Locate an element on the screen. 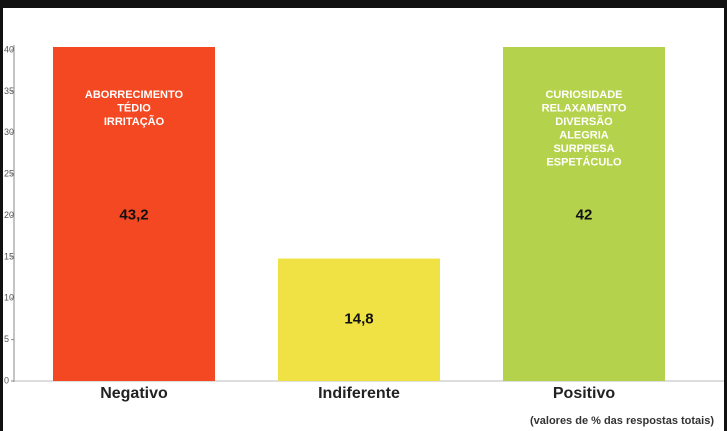 The height and width of the screenshot is (431, 727). y-tick-label: 20 is located at coordinates (9, 215).